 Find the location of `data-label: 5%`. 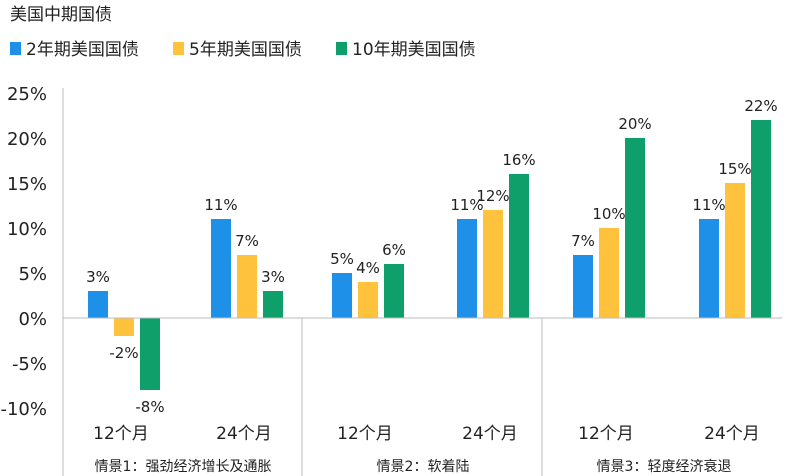

data-label: 5% is located at coordinates (342, 259).